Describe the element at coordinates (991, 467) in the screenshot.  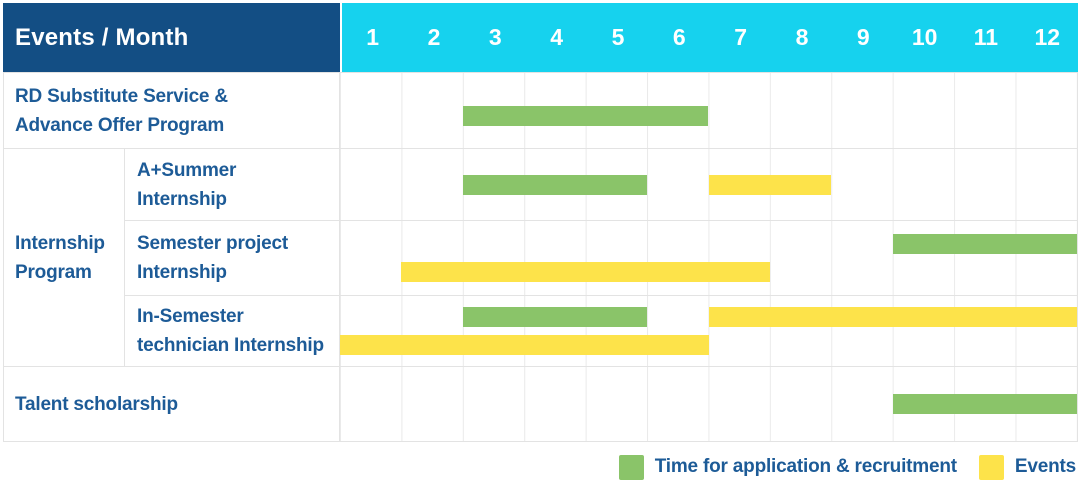
I see `legend-swatch-events` at that location.